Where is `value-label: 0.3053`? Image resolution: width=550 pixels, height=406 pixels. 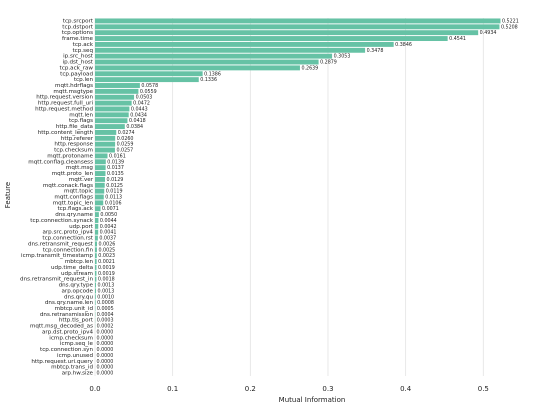 value-label: 0.3053 is located at coordinates (342, 57).